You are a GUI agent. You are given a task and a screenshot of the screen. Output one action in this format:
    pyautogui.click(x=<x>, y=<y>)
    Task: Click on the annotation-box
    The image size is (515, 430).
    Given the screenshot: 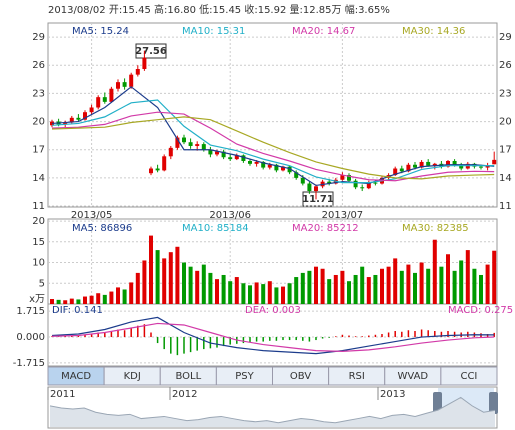 What is the action you would take?
    pyautogui.click(x=151, y=51)
    